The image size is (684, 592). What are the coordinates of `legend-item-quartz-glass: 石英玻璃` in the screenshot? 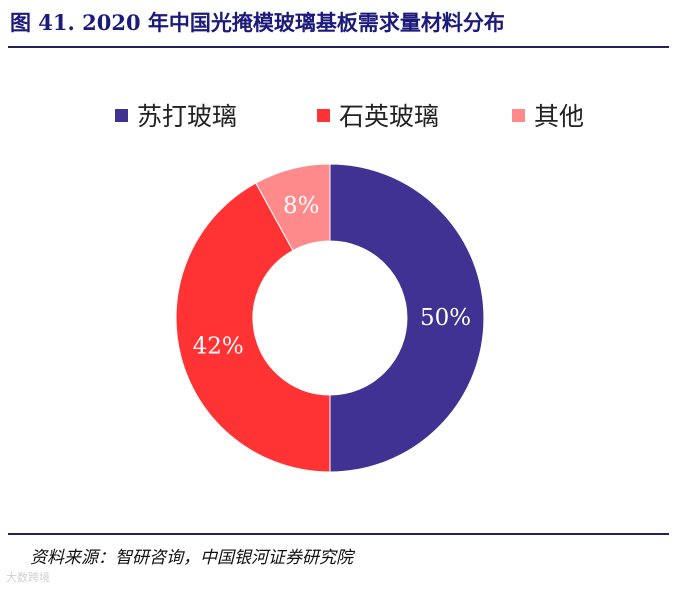 It's located at (378, 115).